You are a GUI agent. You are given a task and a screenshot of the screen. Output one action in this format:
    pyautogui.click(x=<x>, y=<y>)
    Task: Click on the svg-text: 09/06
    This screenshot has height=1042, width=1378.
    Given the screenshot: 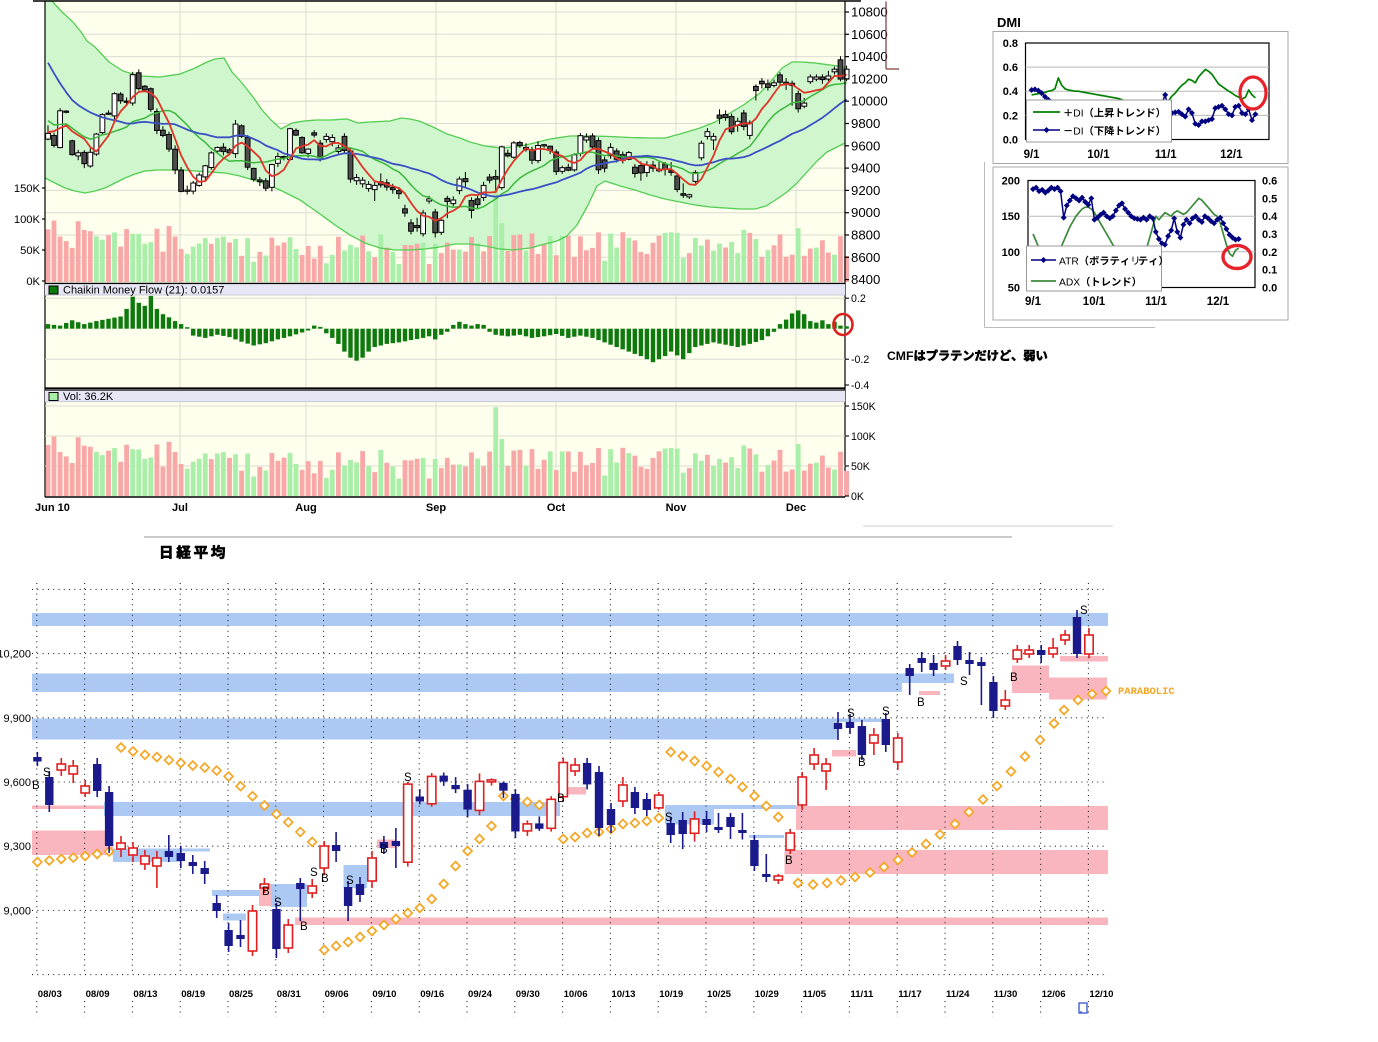 What is the action you would take?
    pyautogui.click(x=337, y=994)
    